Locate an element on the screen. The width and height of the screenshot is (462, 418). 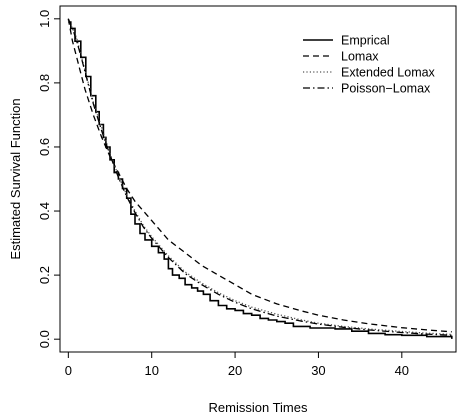
legend-label: Emprical is located at coordinates (365, 41).